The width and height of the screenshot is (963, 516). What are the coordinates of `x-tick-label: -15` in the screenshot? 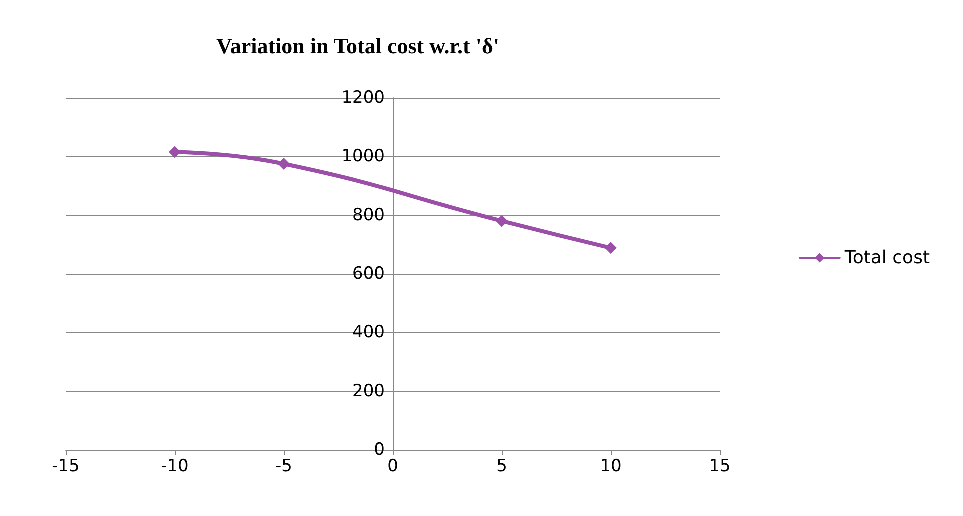 It's located at (66, 466).